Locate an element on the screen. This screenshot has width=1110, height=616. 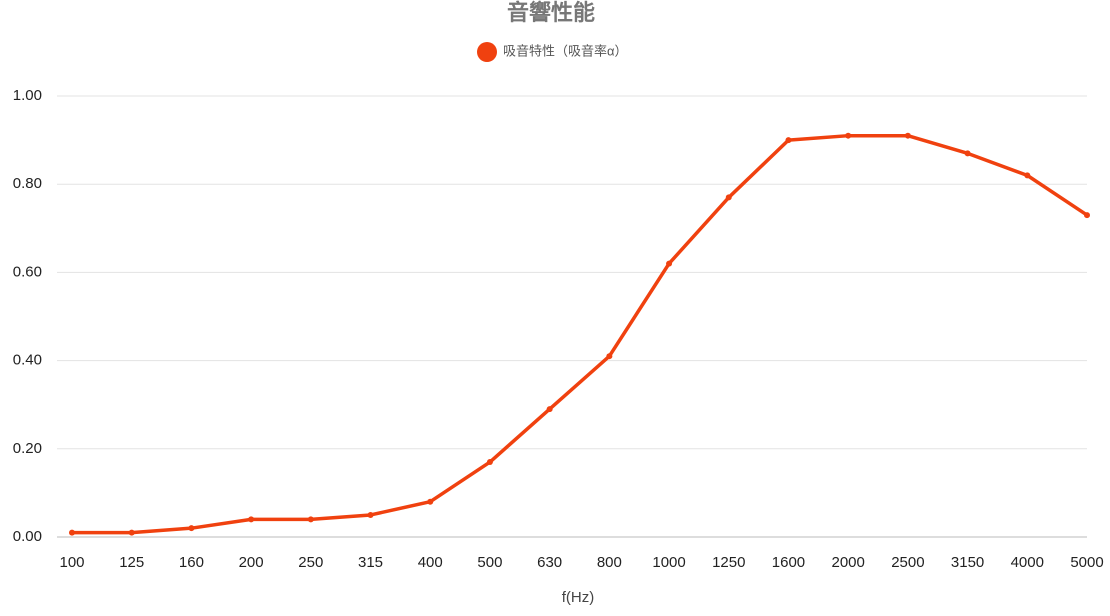
y-tick-label: 1.00 is located at coordinates (27, 95).